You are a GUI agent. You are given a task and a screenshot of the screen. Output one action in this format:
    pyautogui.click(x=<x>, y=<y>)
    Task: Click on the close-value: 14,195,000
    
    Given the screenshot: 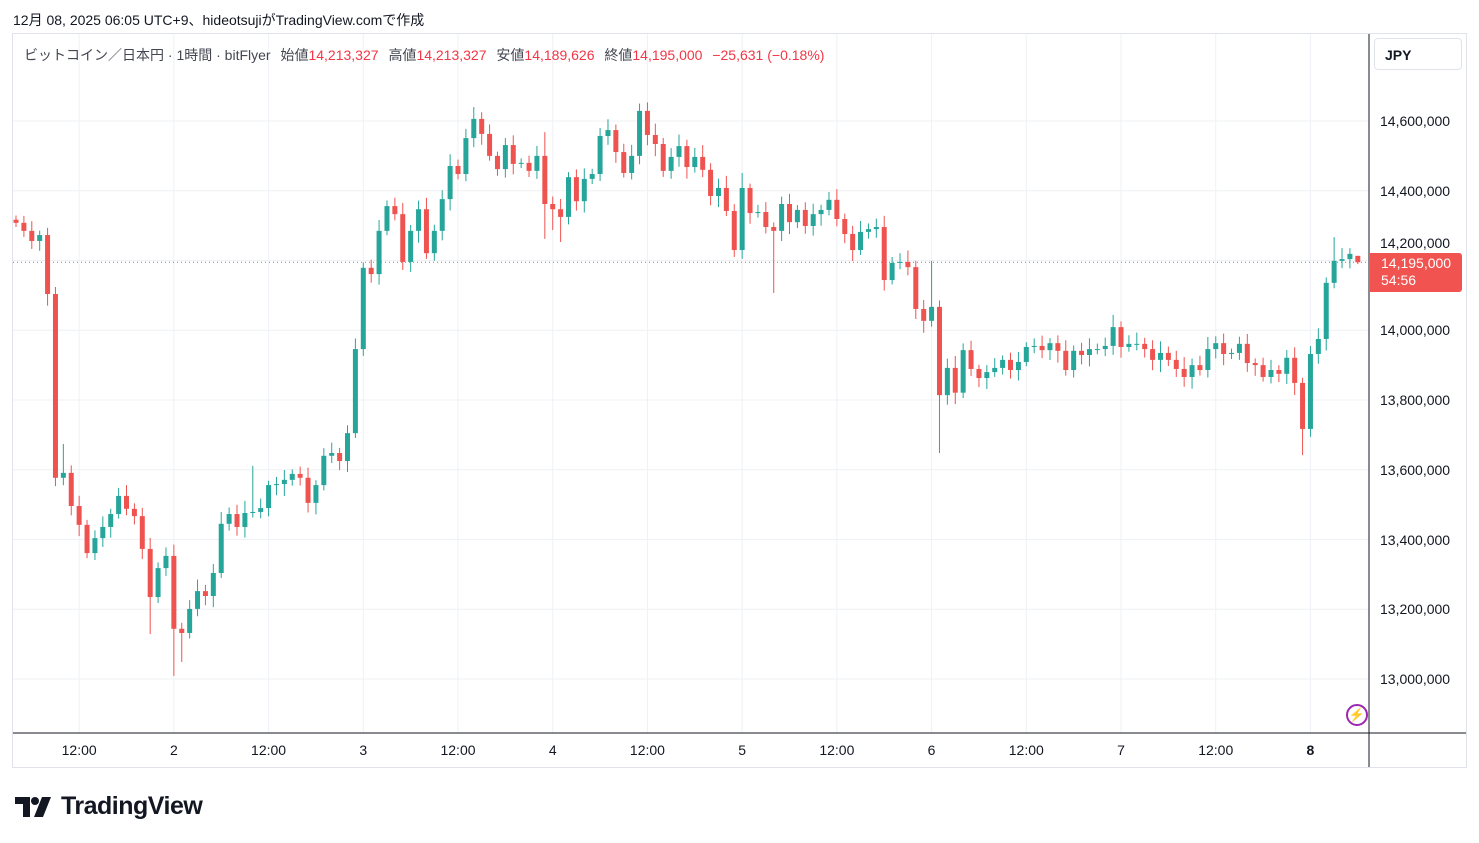 What is the action you would take?
    pyautogui.click(x=667, y=55)
    